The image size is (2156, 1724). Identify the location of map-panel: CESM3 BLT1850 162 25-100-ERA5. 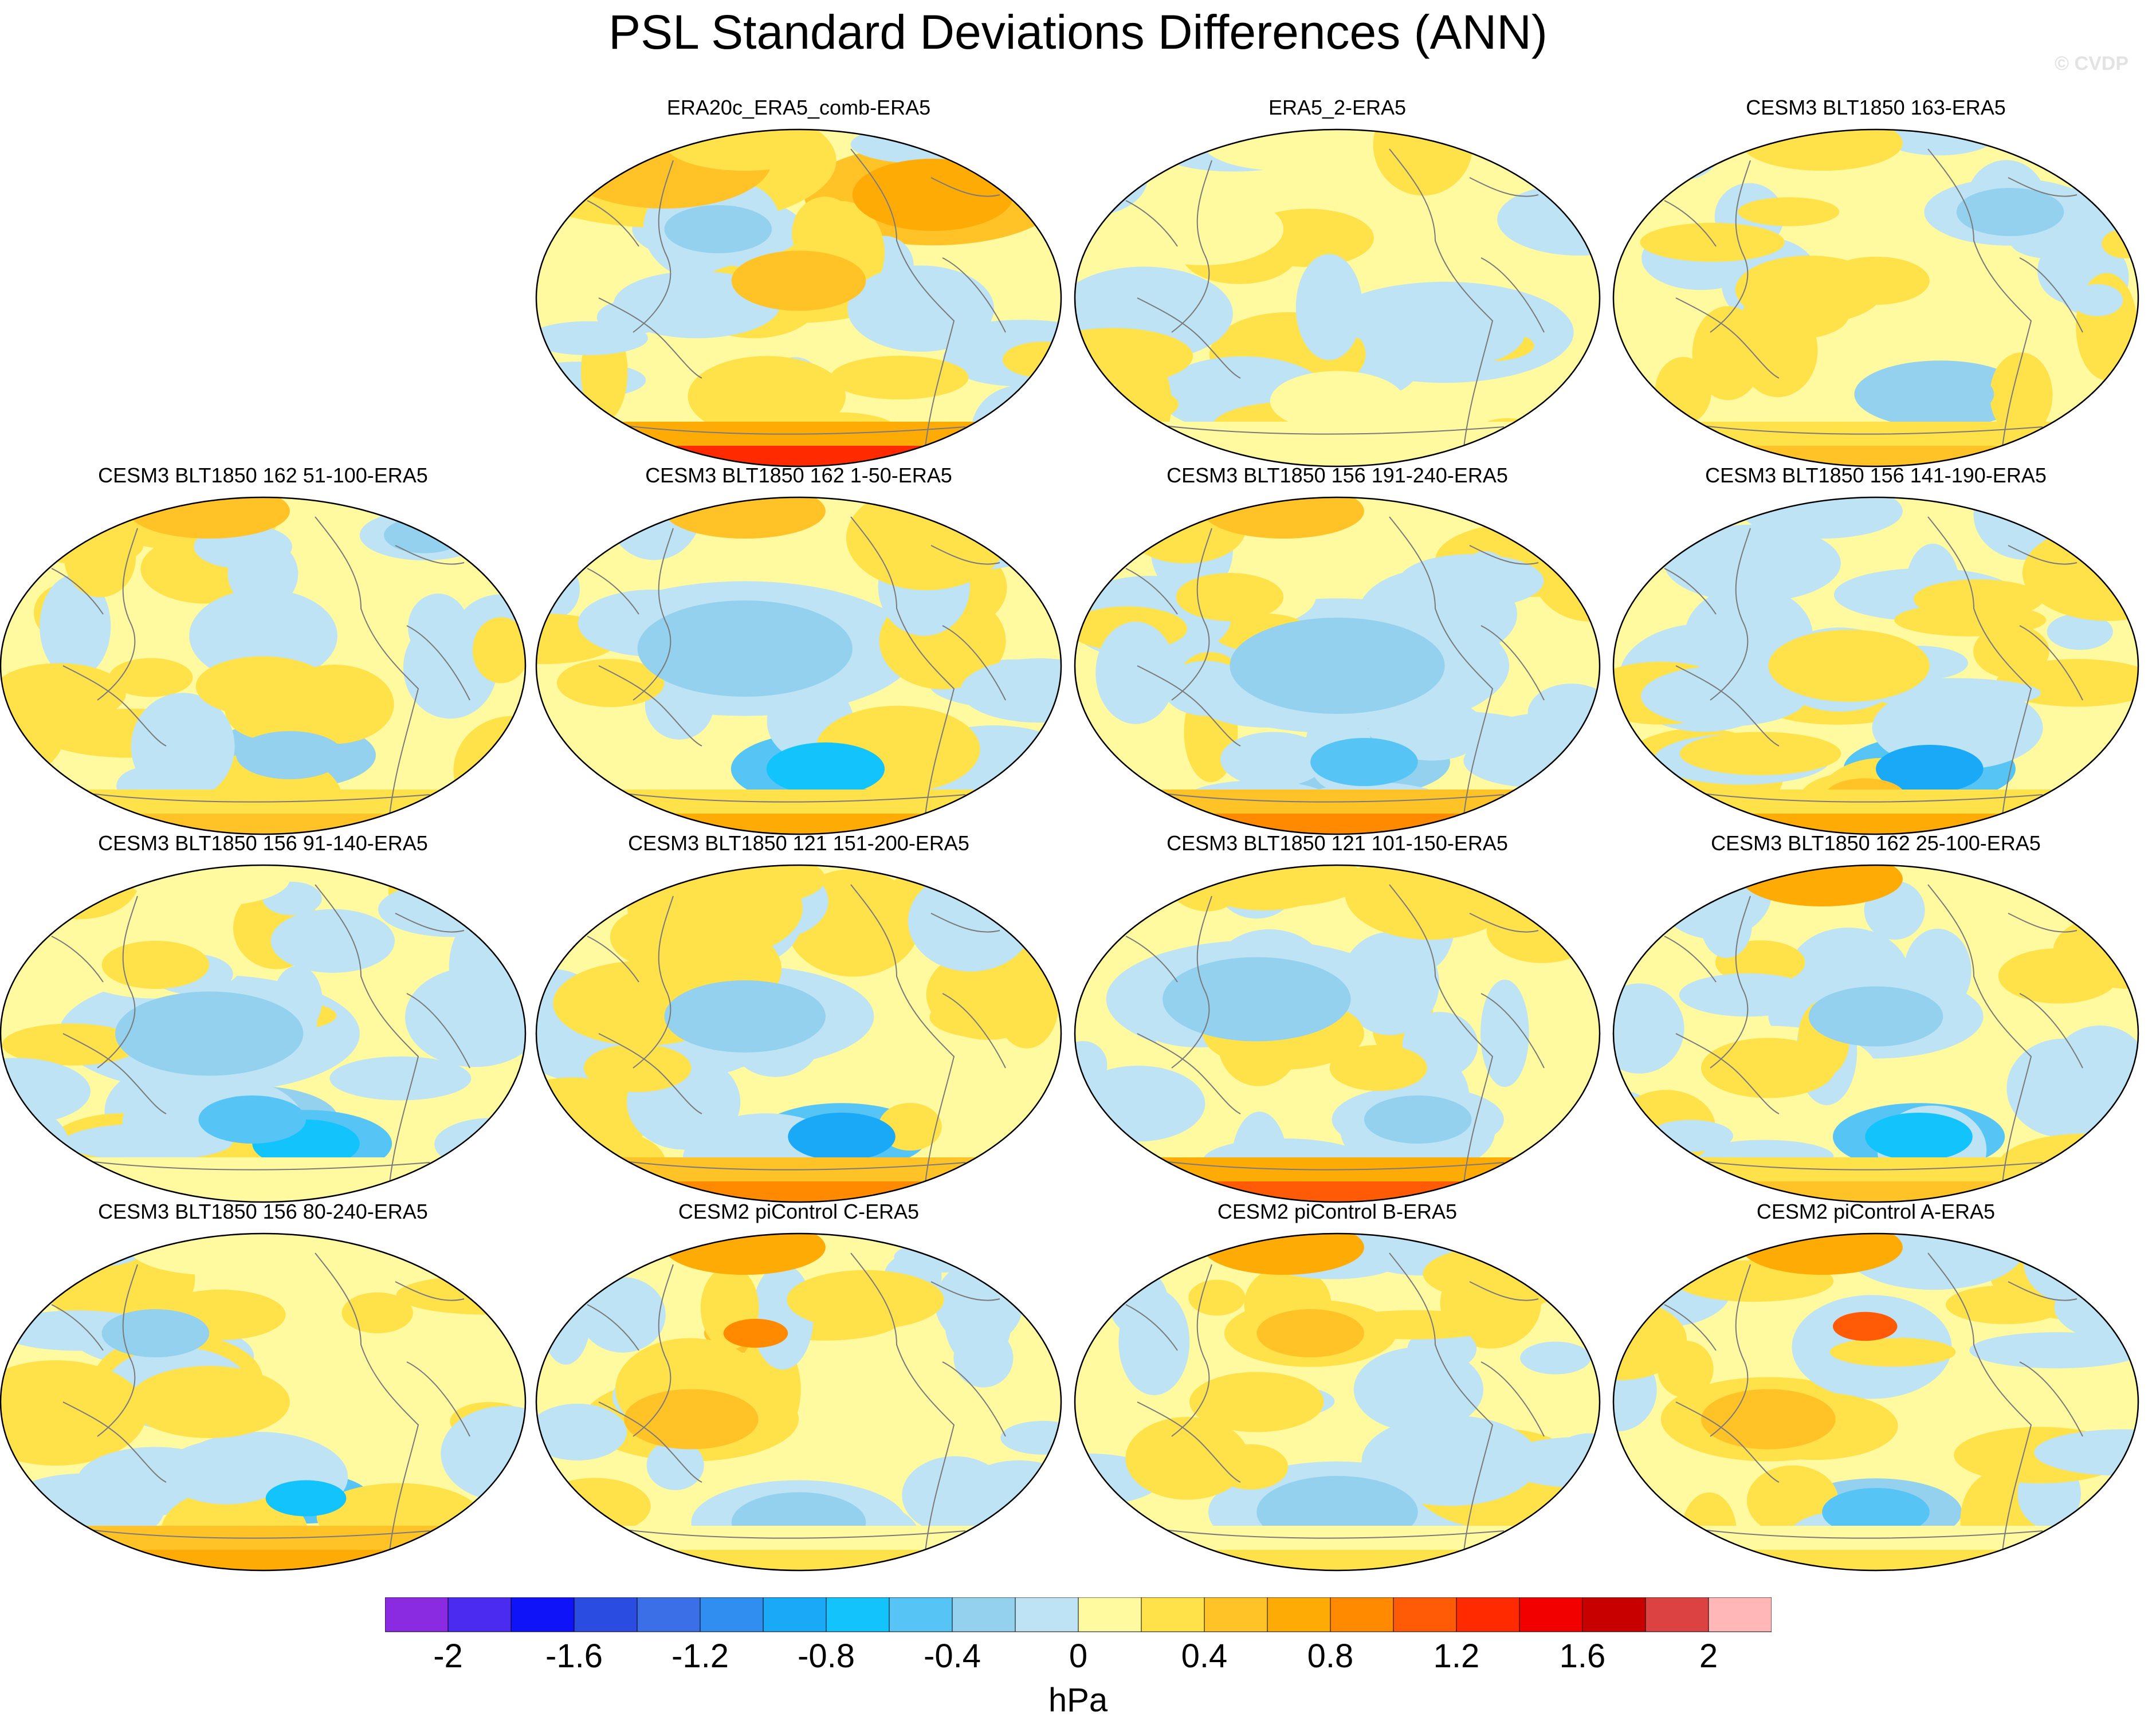
(1876, 1021).